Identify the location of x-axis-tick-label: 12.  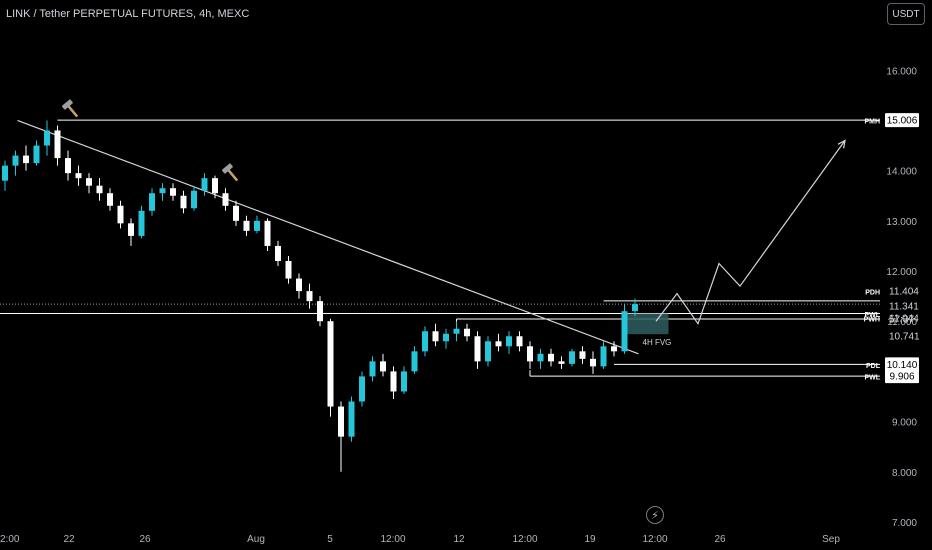
(459, 539).